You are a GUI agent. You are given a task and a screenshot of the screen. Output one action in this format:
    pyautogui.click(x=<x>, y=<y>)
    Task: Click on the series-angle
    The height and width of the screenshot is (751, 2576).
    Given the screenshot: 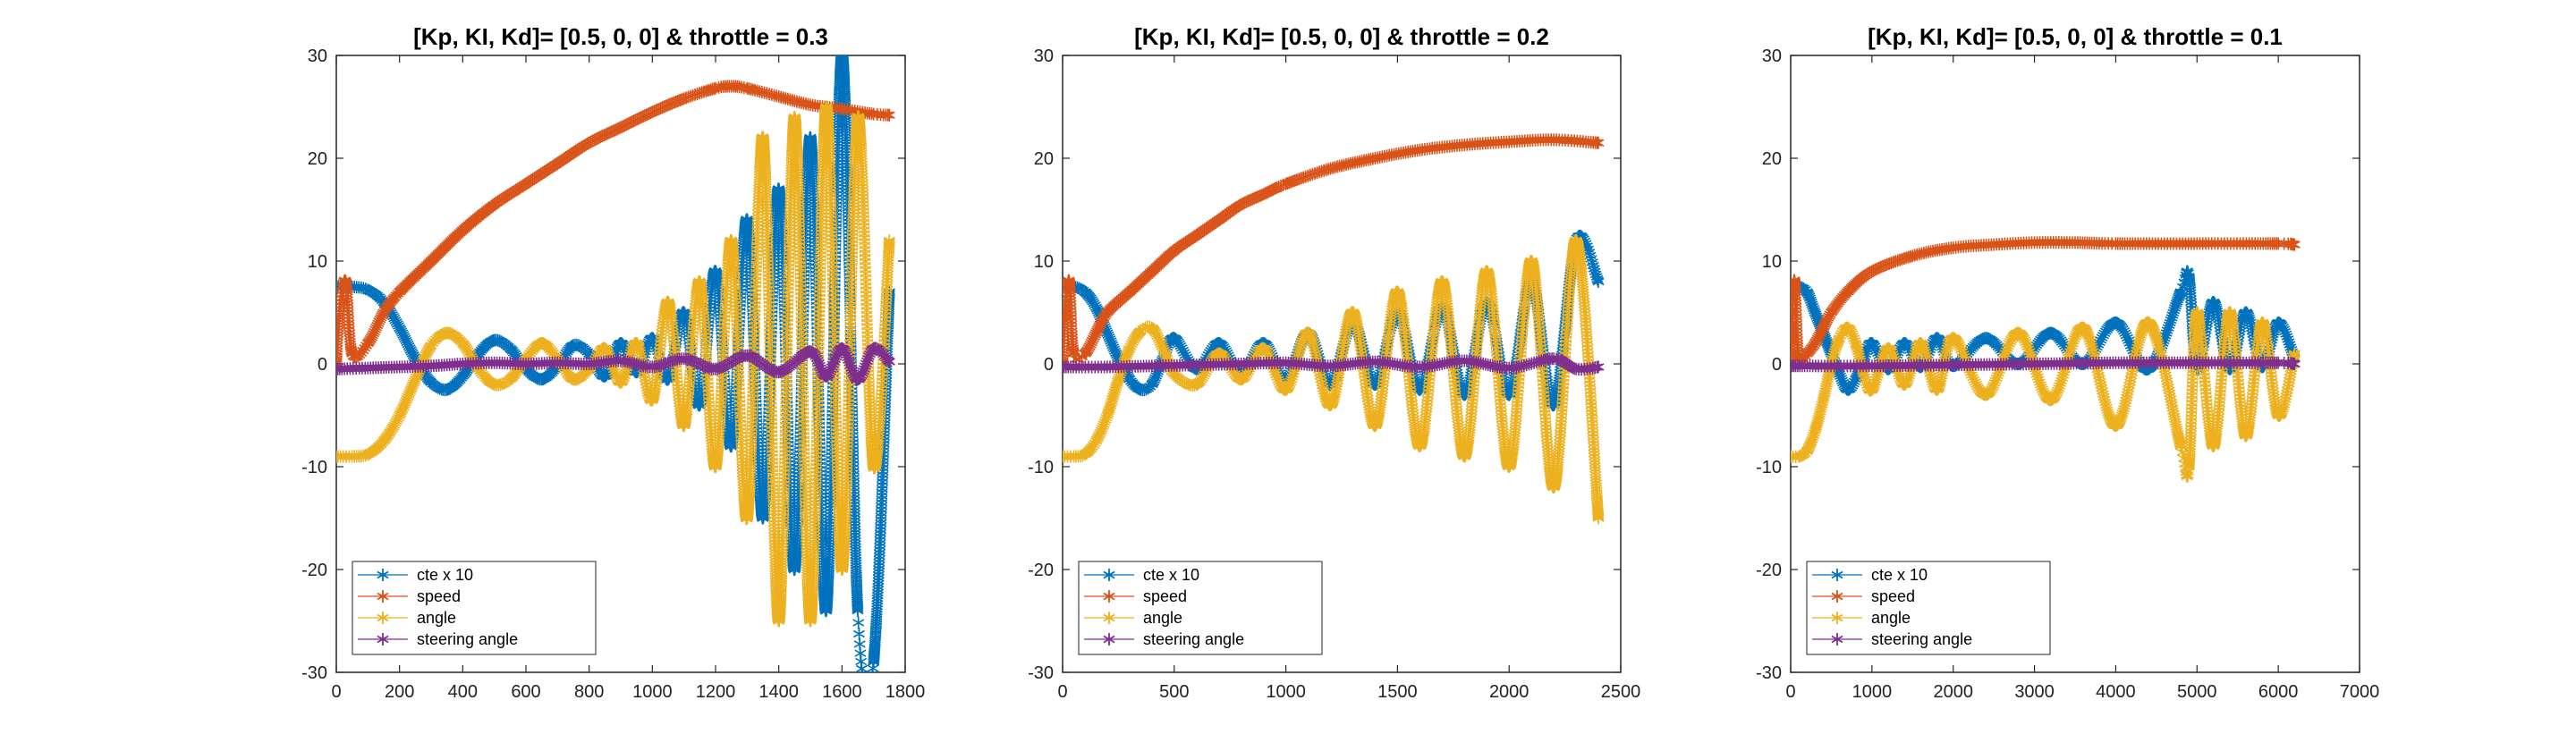 What is the action you would take?
    pyautogui.click(x=1334, y=379)
    